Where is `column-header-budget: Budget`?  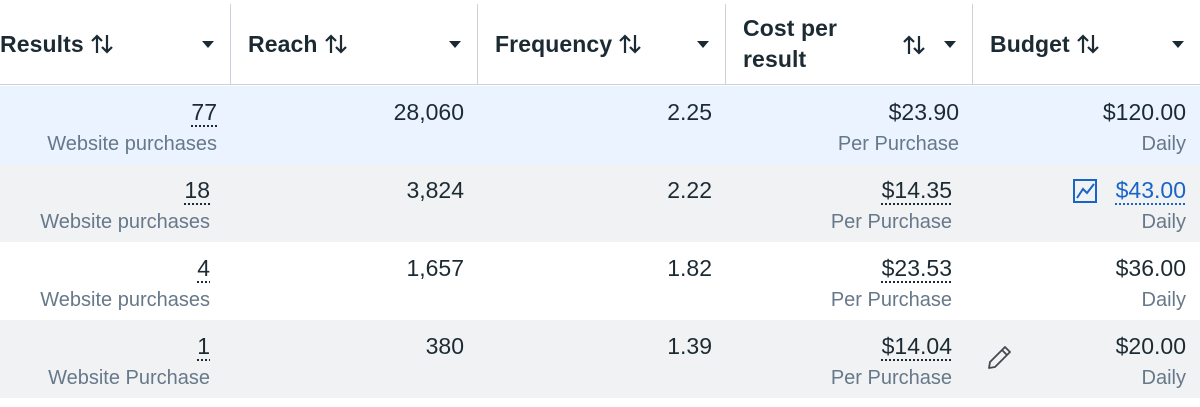
column-header-budget: Budget is located at coordinates (1086, 44).